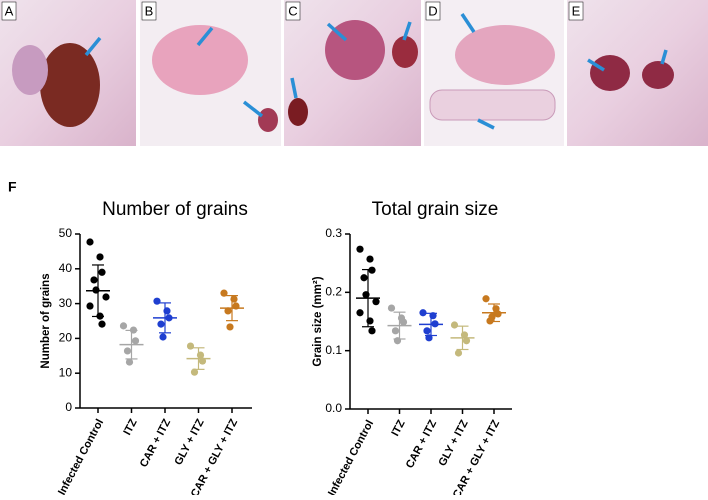  I want to click on panel-label: D, so click(432, 10).